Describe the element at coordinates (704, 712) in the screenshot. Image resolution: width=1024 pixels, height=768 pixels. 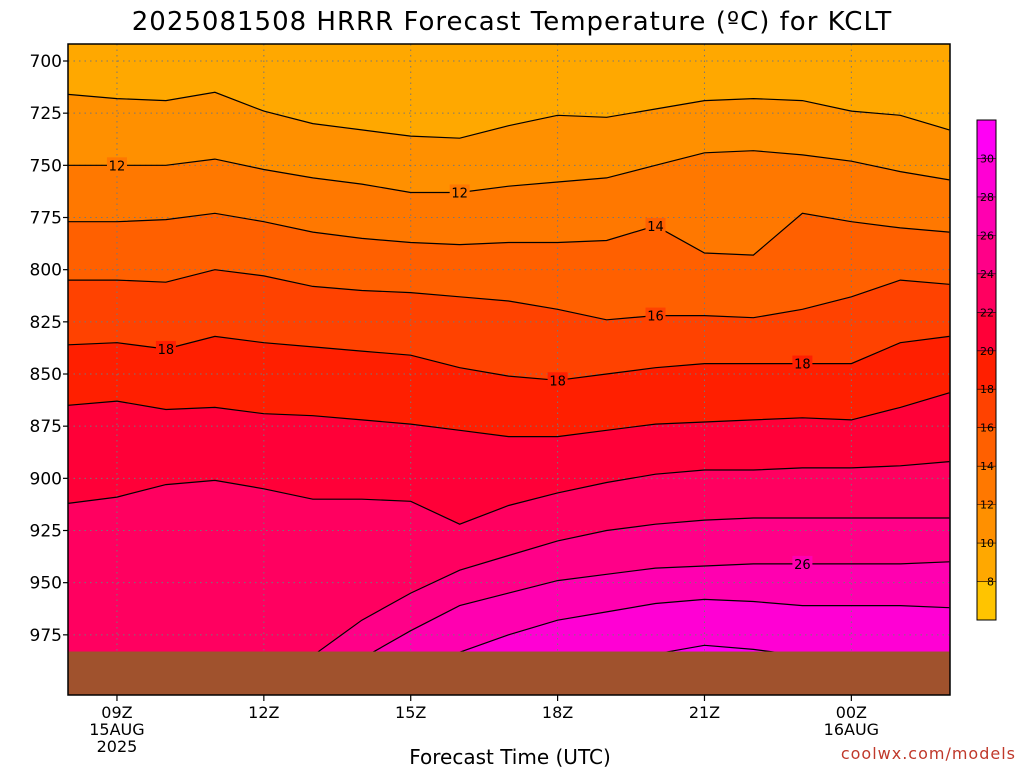
I see `x-tick-label: 21Z` at that location.